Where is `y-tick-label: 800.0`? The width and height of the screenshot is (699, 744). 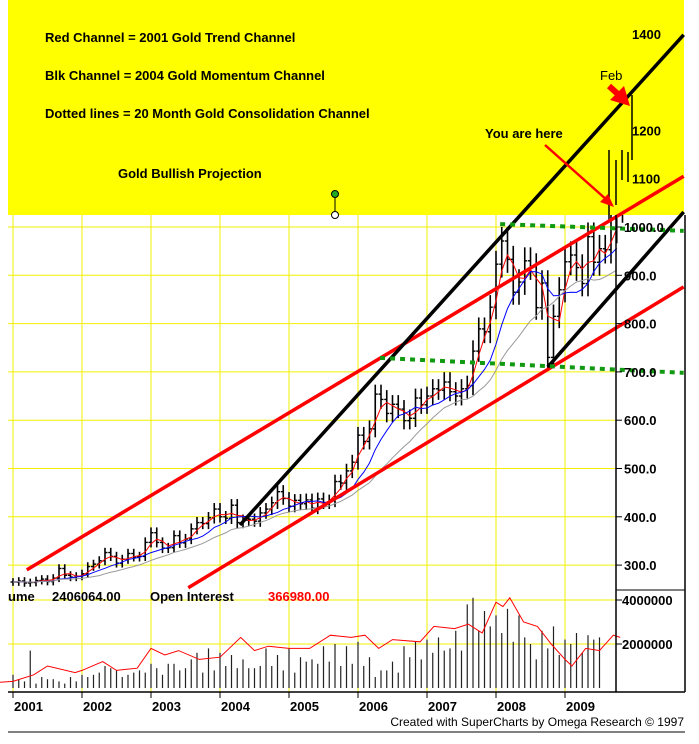 y-tick-label: 800.0 is located at coordinates (640, 324).